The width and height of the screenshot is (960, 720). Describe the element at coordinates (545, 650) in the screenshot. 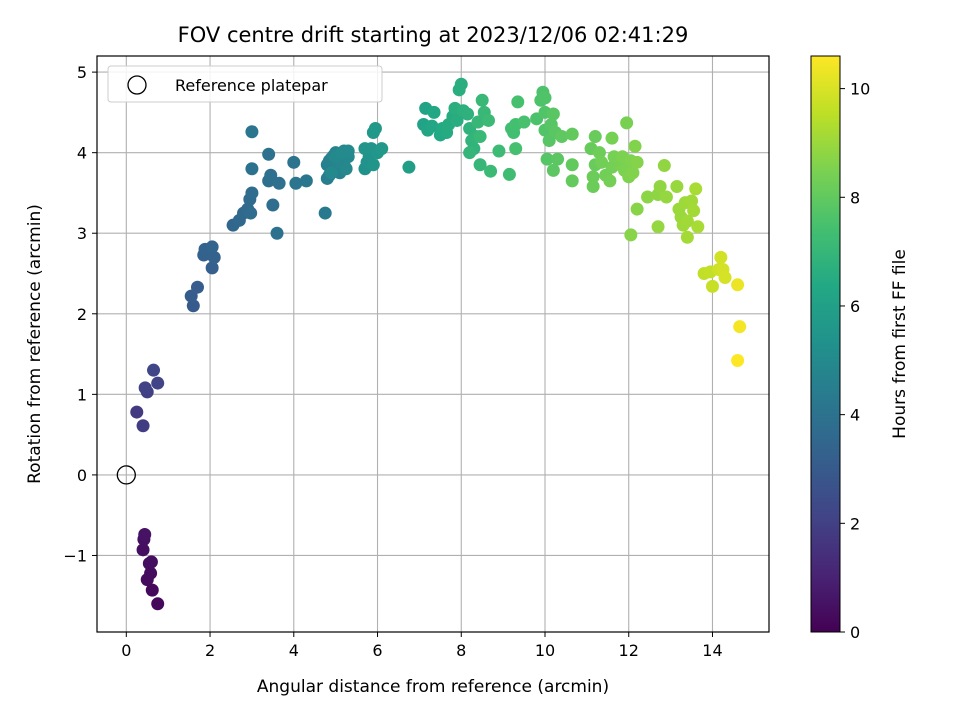

I see `x-tick-label: 10` at that location.